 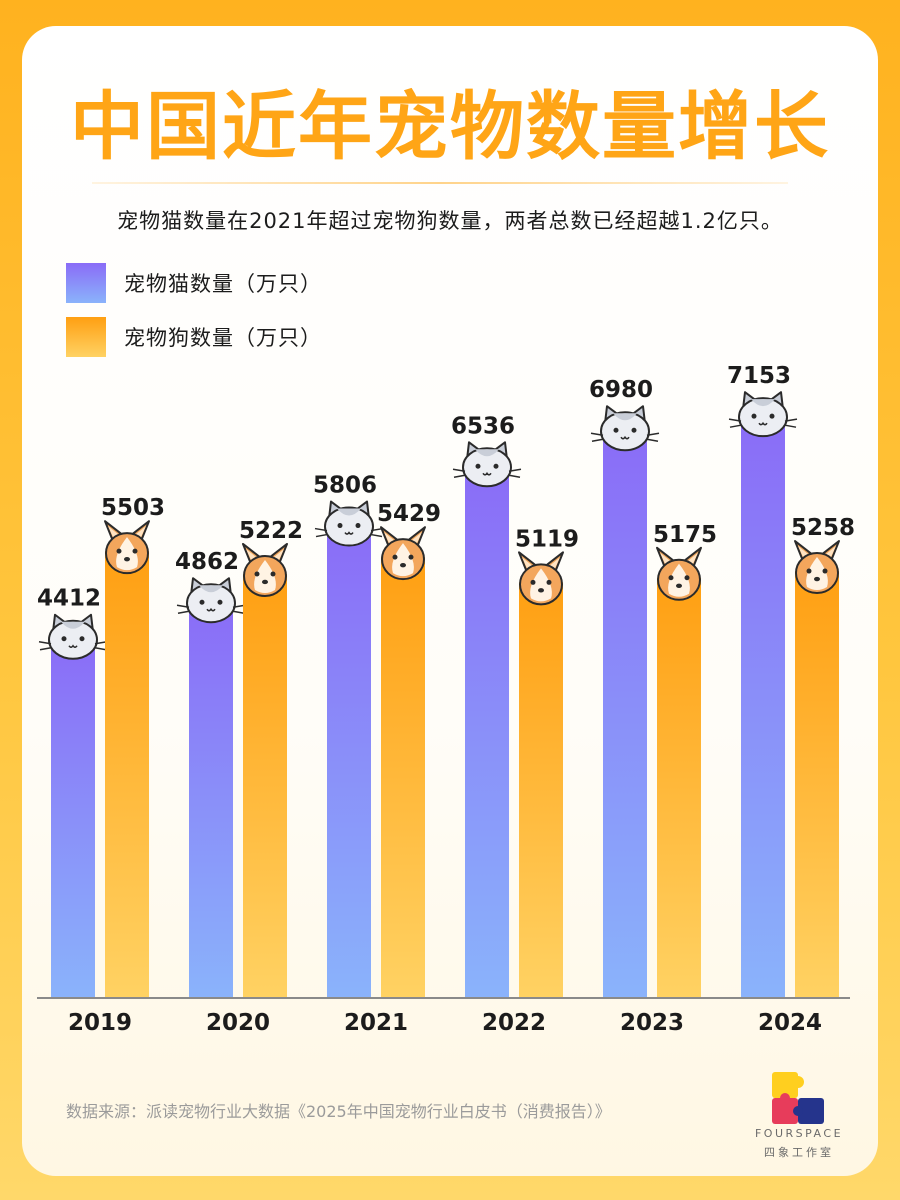 I want to click on page-title: 中国近年宠物数量增长, so click(x=450, y=127).